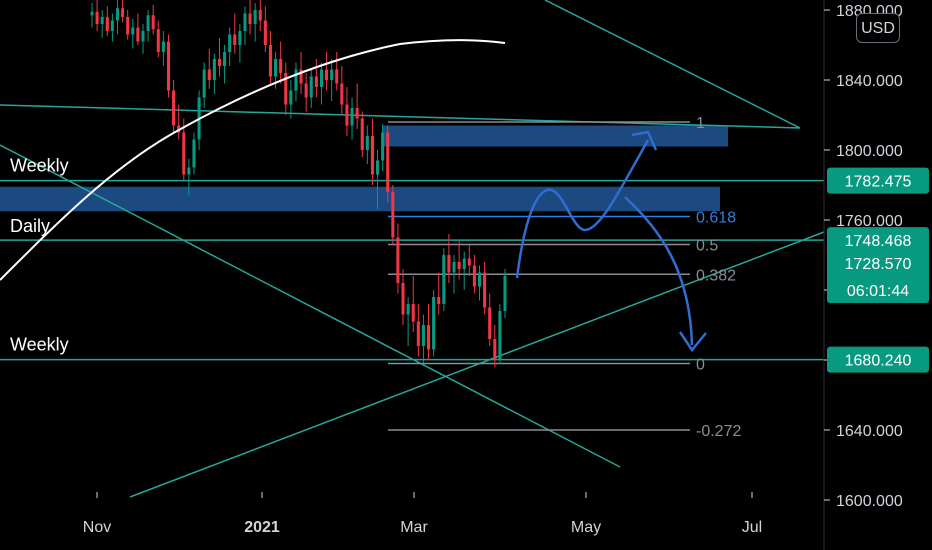 This screenshot has height=550, width=932. What do you see at coordinates (878, 264) in the screenshot?
I see `price-tag-value: 1728.570` at bounding box center [878, 264].